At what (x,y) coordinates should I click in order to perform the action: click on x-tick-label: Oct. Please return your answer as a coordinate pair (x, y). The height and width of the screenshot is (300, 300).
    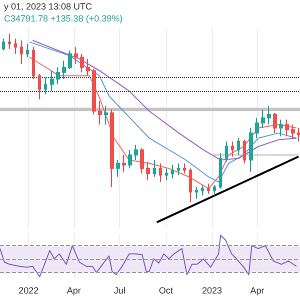
    Looking at the image, I should click on (166, 291).